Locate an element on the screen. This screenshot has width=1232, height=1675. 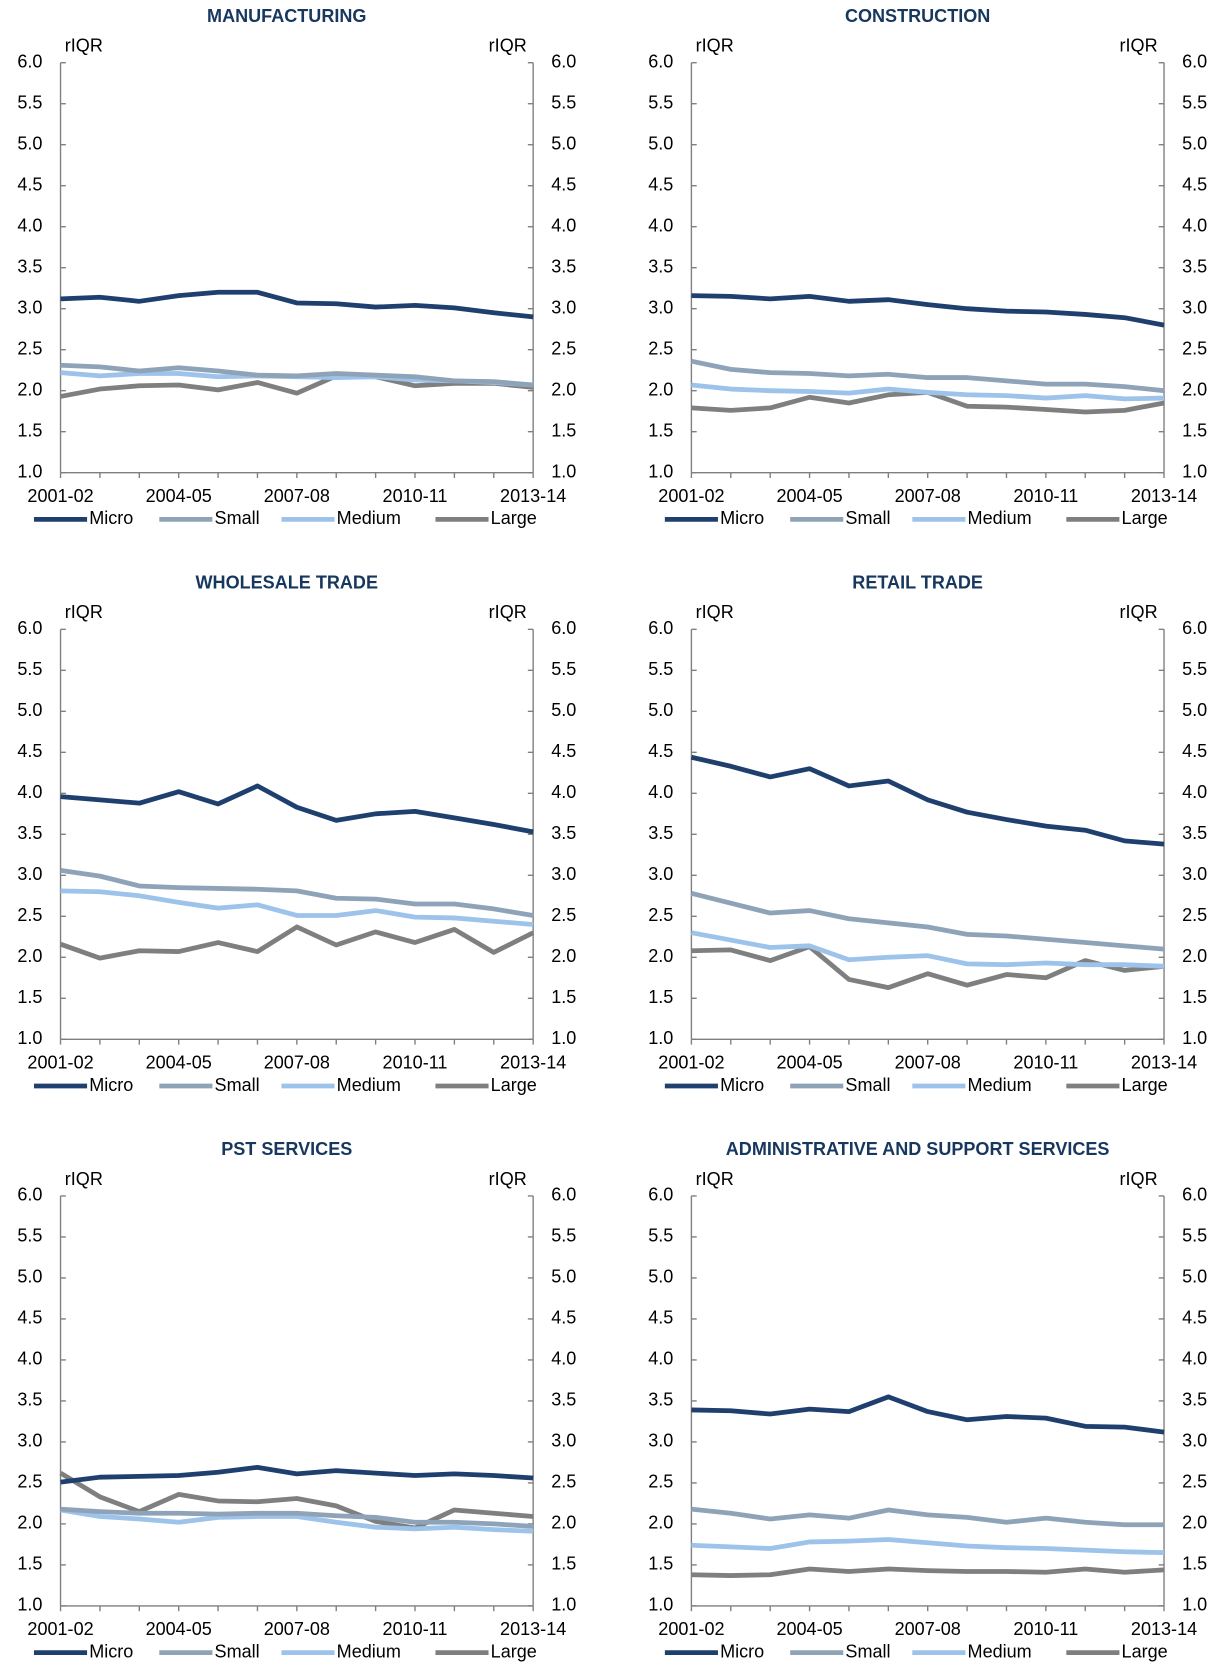
y2-tick-label: 4.5 is located at coordinates (563, 1318).